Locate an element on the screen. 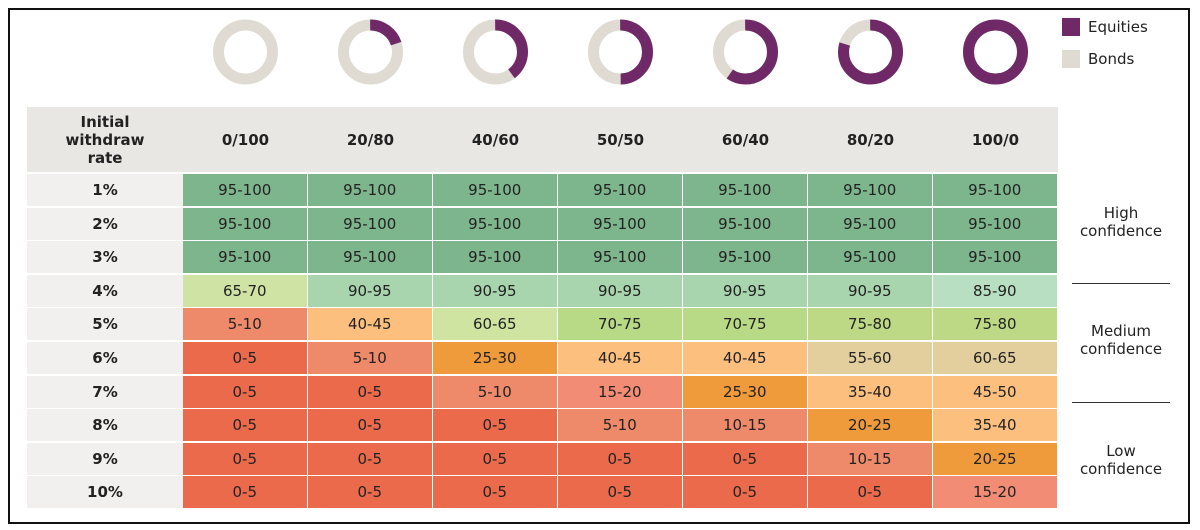  column-header: 40/60 is located at coordinates (495, 139).